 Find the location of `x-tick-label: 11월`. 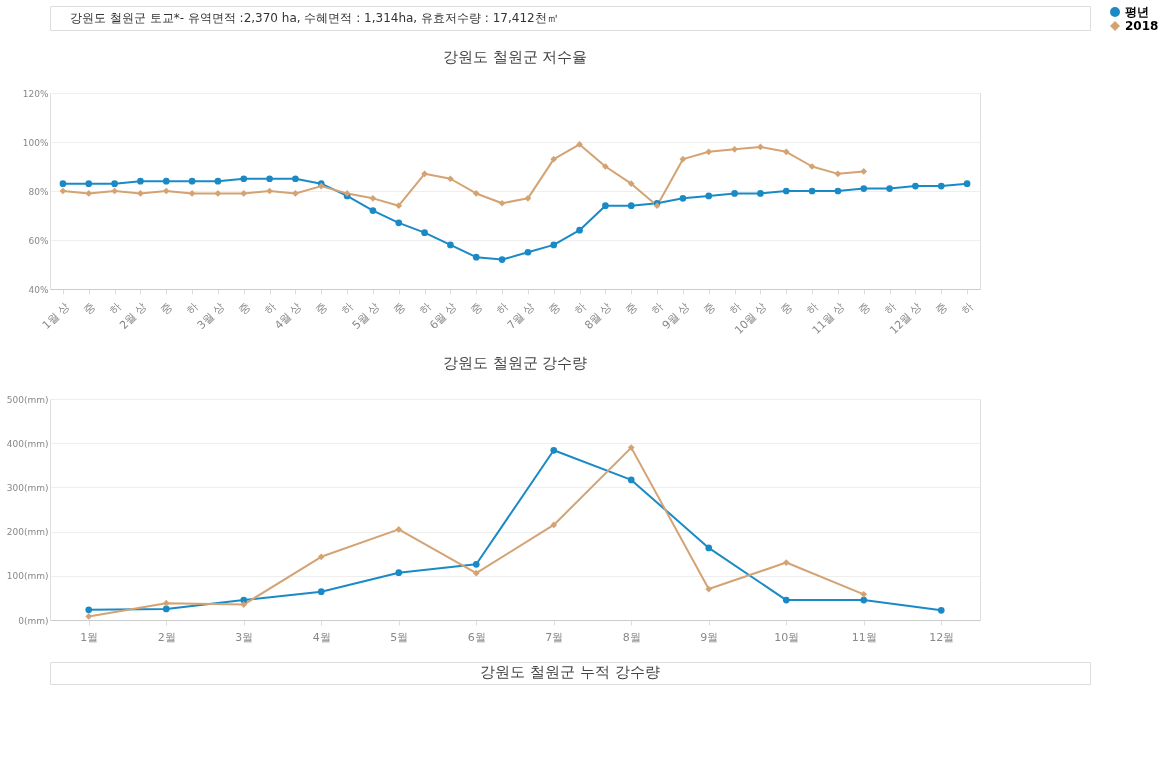

x-tick-label: 11월 is located at coordinates (864, 637).